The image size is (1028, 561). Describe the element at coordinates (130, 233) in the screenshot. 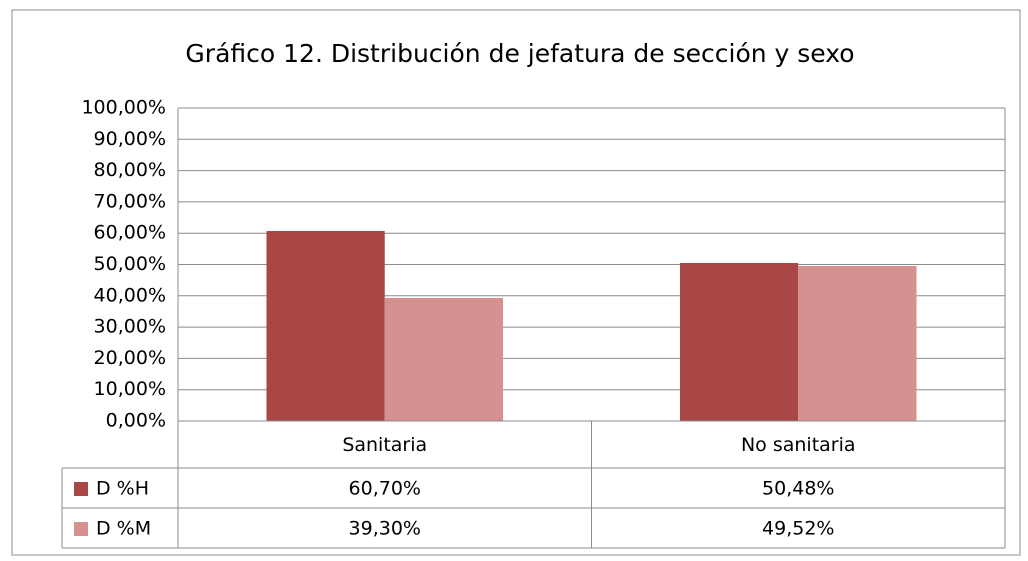

I see `y-tick-label: 60,00%` at that location.